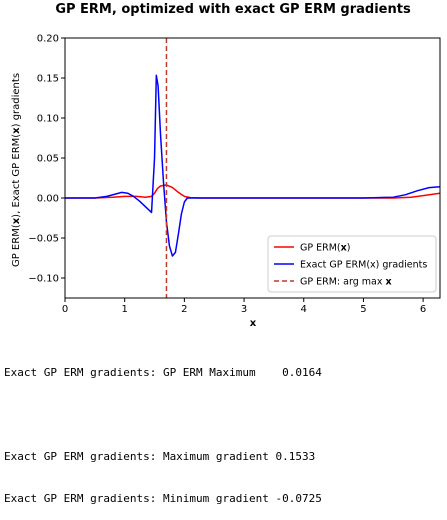  Describe the element at coordinates (346, 282) in the screenshot. I see `legend-label-3: GP ERM: arg max x` at that location.